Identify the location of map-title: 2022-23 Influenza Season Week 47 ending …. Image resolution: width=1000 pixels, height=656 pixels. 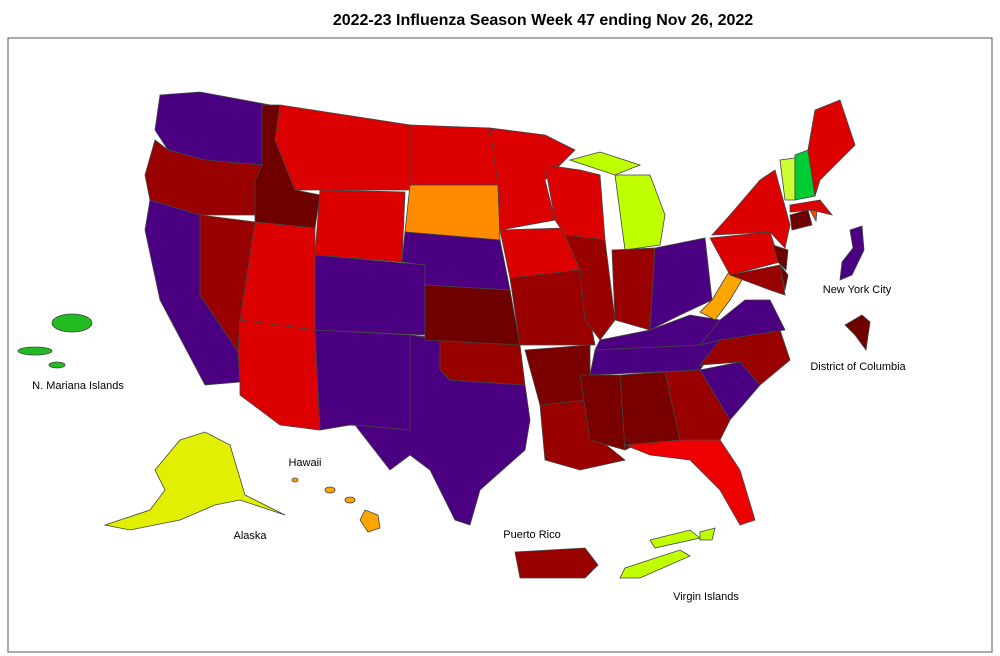
(543, 20).